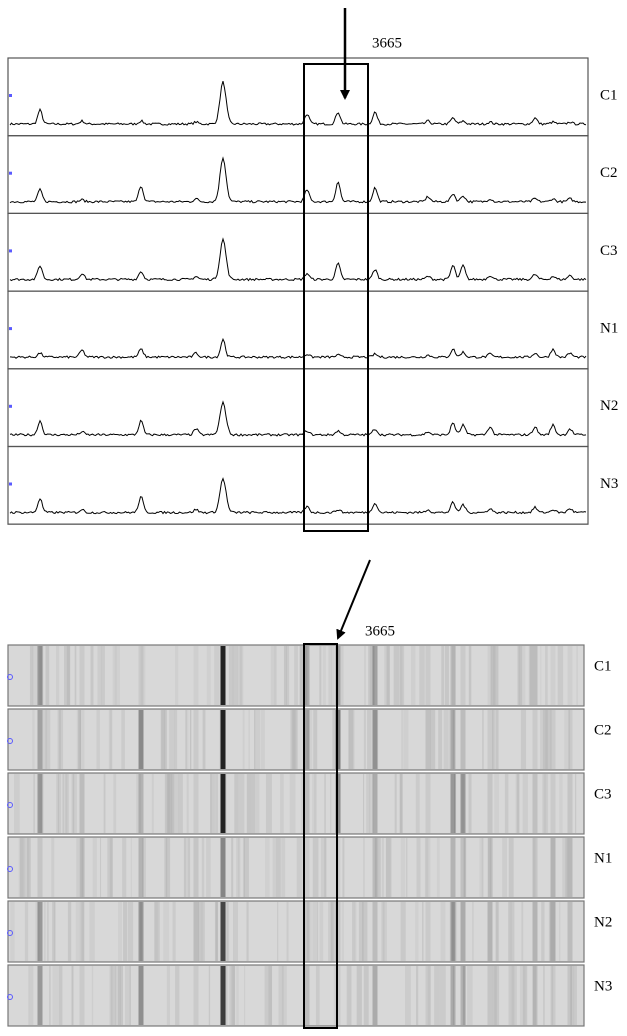 Image resolution: width=627 pixels, height=1036 pixels. What do you see at coordinates (387, 43) in the screenshot?
I see `marker-label: 3665` at bounding box center [387, 43].